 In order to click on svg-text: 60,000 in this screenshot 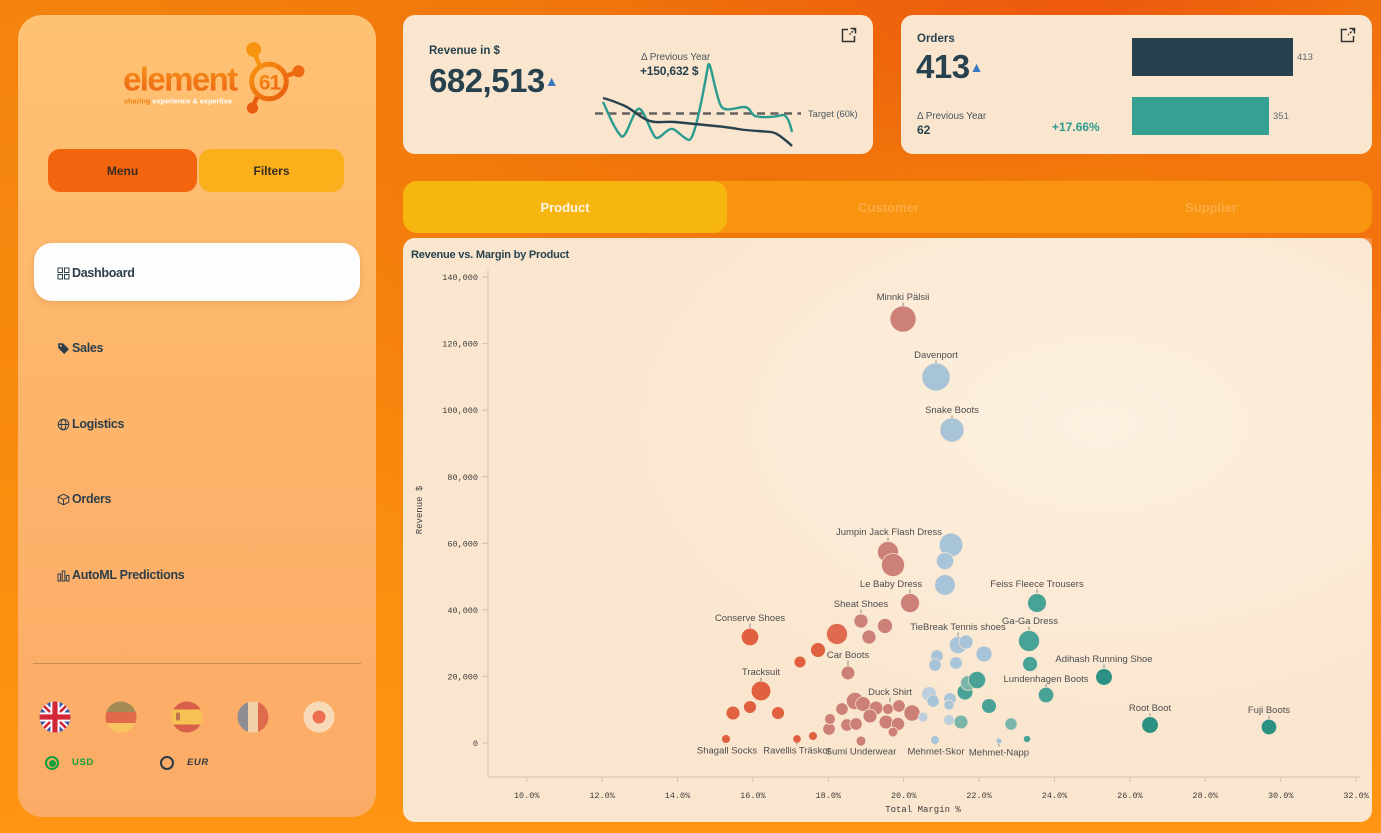, I will do `click(462, 544)`.